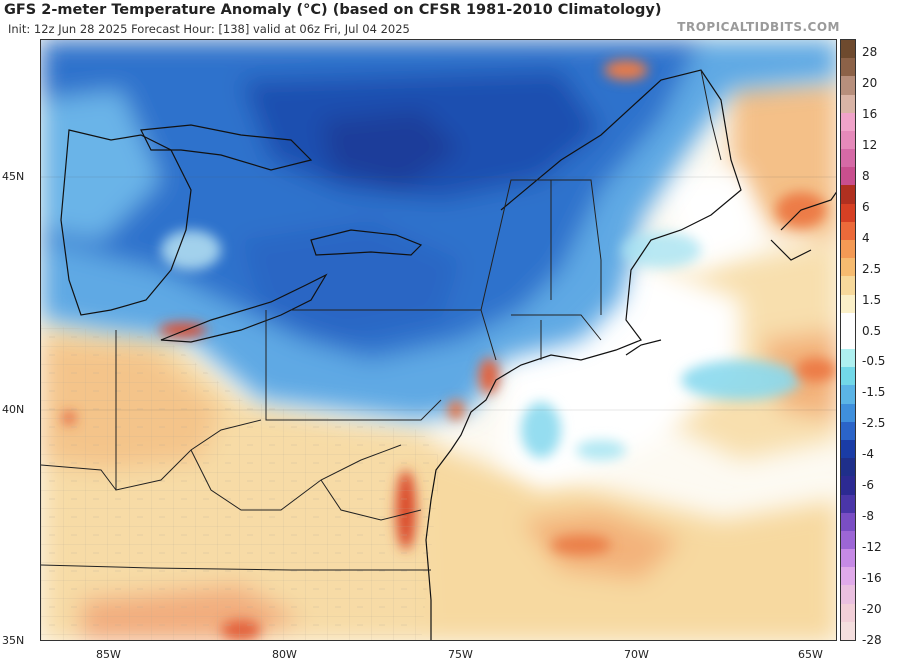  I want to click on lon-label-85w: 85W, so click(108, 654).